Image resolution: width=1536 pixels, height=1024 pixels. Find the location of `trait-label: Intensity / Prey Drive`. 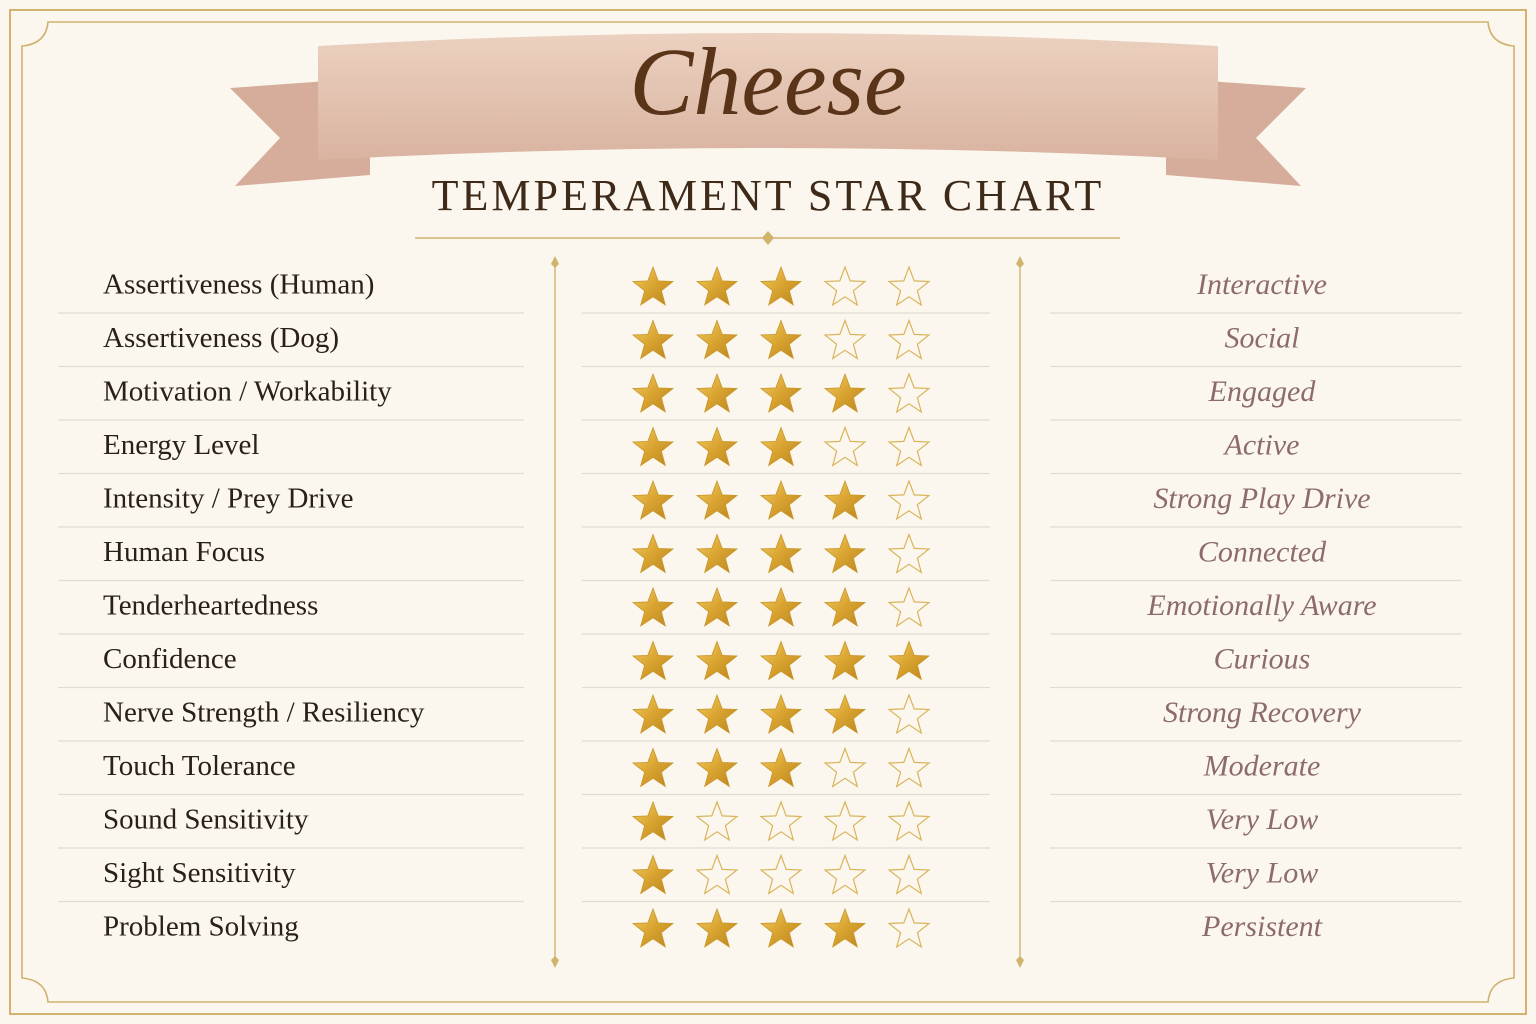

trait-label: Intensity / Prey Drive is located at coordinates (228, 499).